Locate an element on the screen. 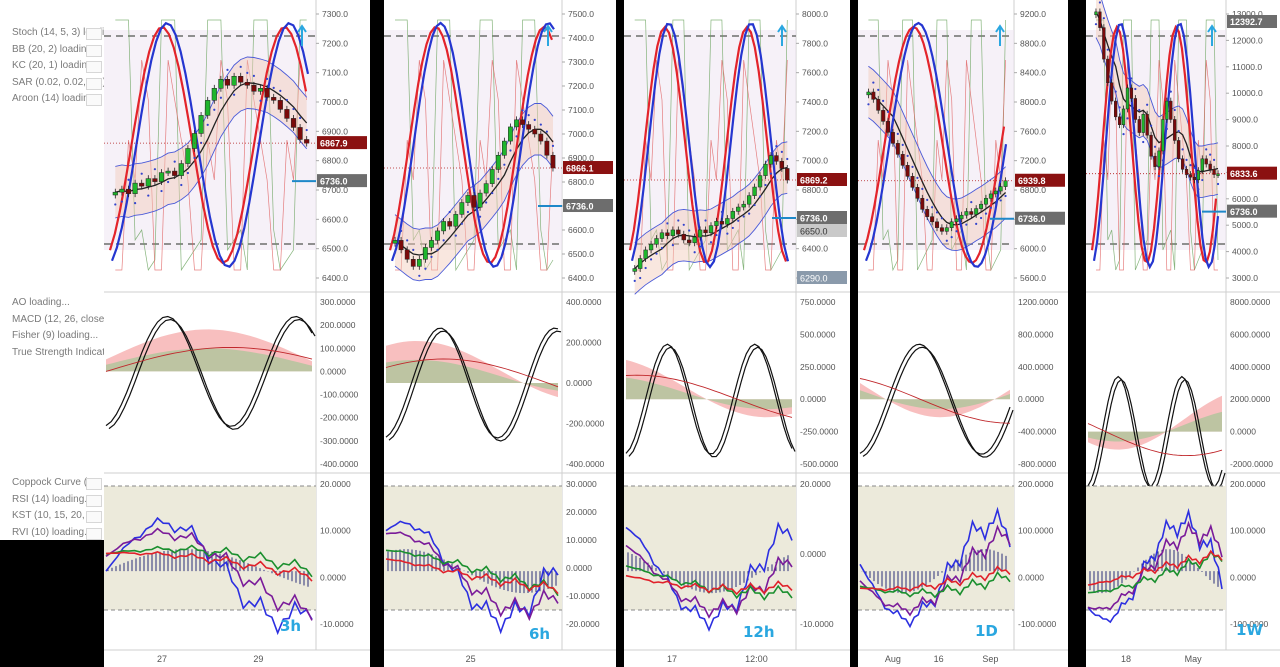 This screenshot has width=1280, height=667. last-price-label: 6833.6 is located at coordinates (1244, 174).